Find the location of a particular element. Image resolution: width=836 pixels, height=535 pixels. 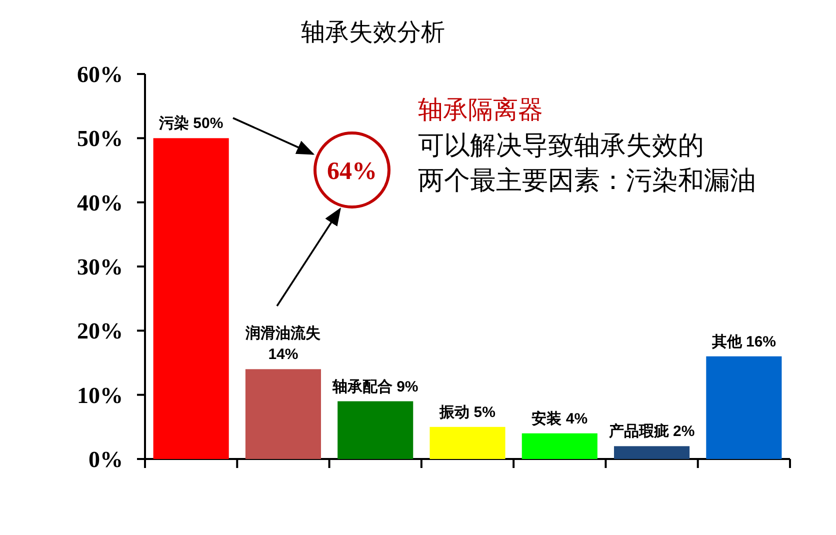

annotation: 64% is located at coordinates (352, 171).